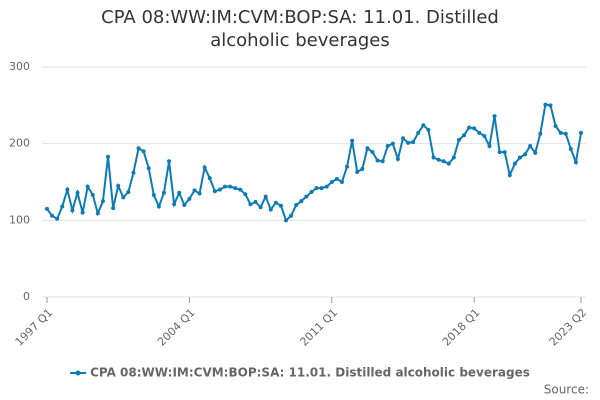 The height and width of the screenshot is (400, 600). Describe the element at coordinates (19, 66) in the screenshot. I see `y-tick-label: 300` at that location.